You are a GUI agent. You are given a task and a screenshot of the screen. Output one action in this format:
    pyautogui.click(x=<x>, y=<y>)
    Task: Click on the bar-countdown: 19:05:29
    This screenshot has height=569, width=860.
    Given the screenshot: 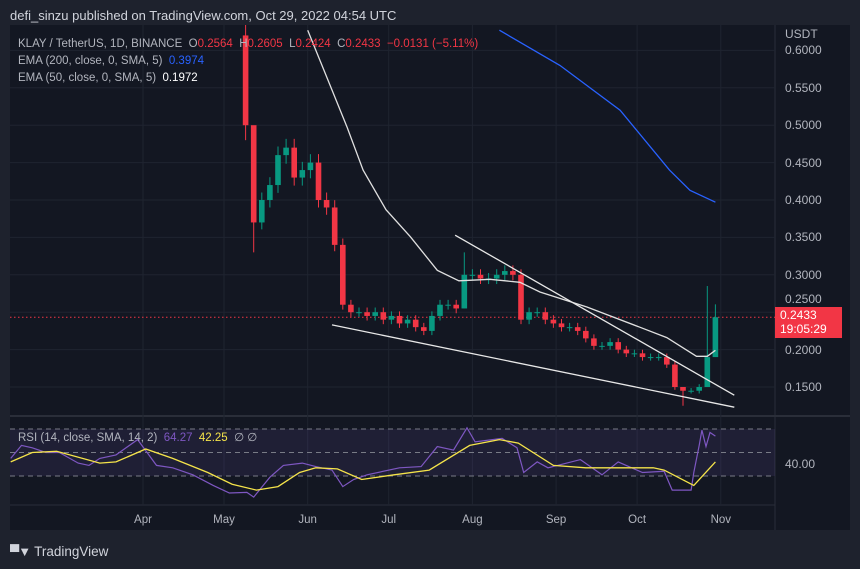 What is the action you would take?
    pyautogui.click(x=803, y=329)
    